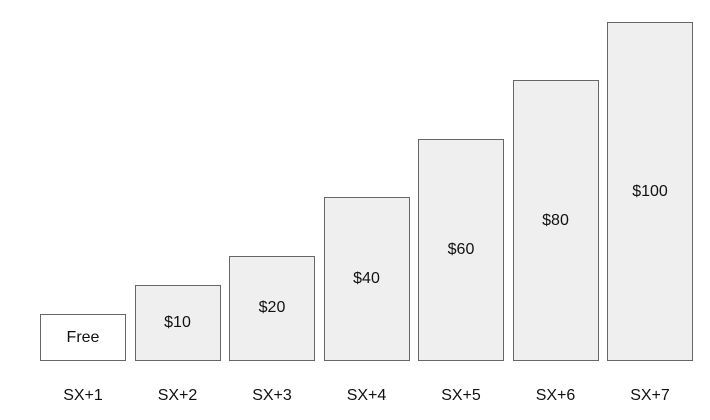  I want to click on bar-data-label: $60, so click(461, 249).